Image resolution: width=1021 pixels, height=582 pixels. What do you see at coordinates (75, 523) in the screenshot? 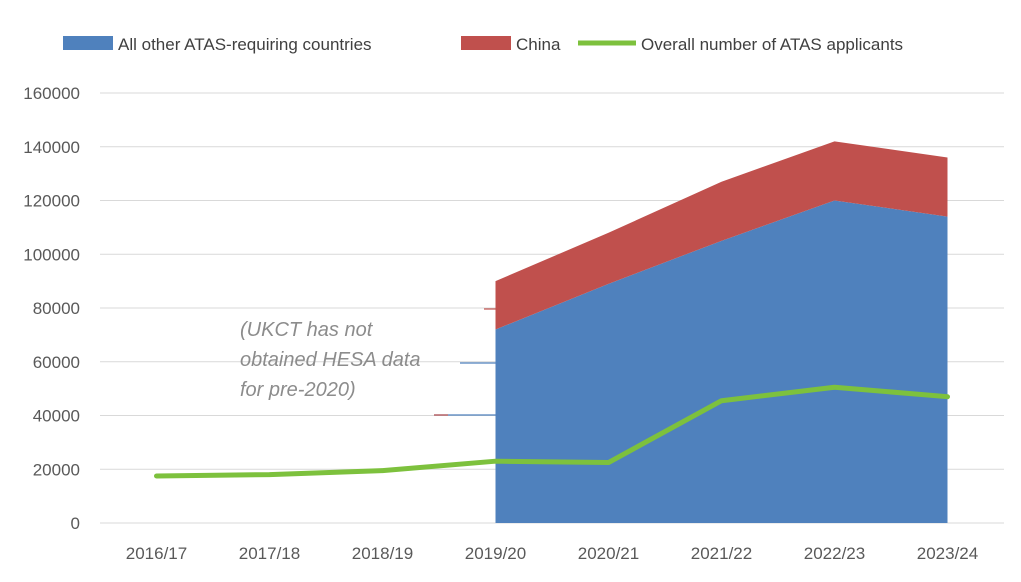
I see `y-tick-label: 0` at bounding box center [75, 523].